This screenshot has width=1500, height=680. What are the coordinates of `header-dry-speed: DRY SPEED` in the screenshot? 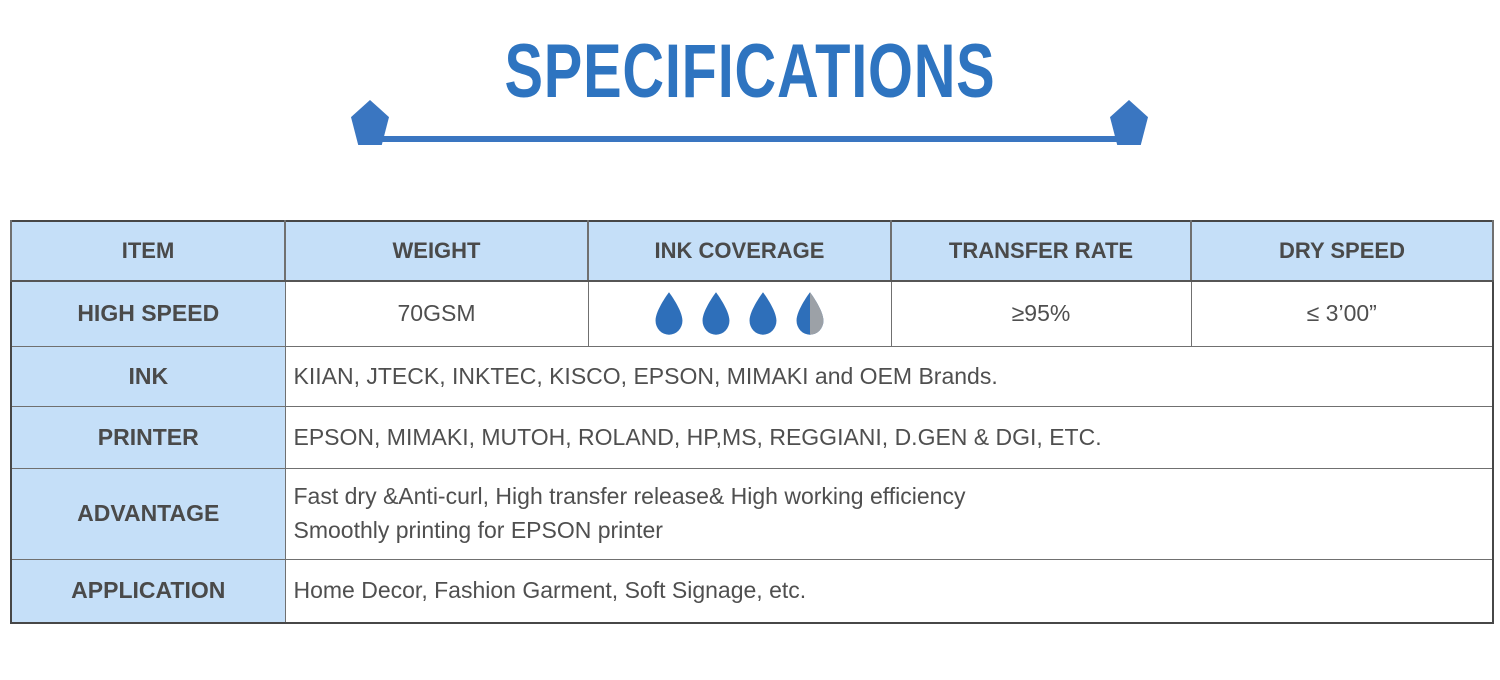 It's located at (1342, 251).